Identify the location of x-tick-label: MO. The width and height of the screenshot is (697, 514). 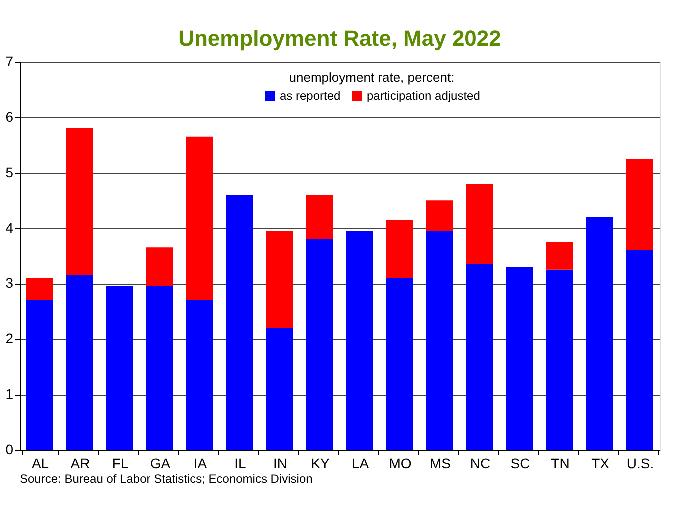
(400, 464).